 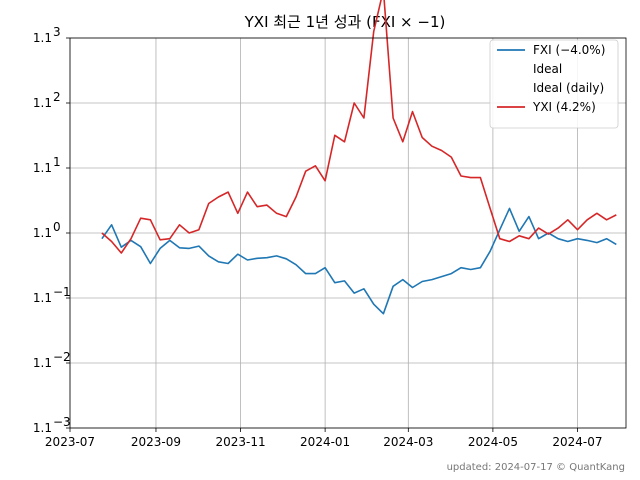 I want to click on y-tick-exponent: 2, so click(x=57, y=97).